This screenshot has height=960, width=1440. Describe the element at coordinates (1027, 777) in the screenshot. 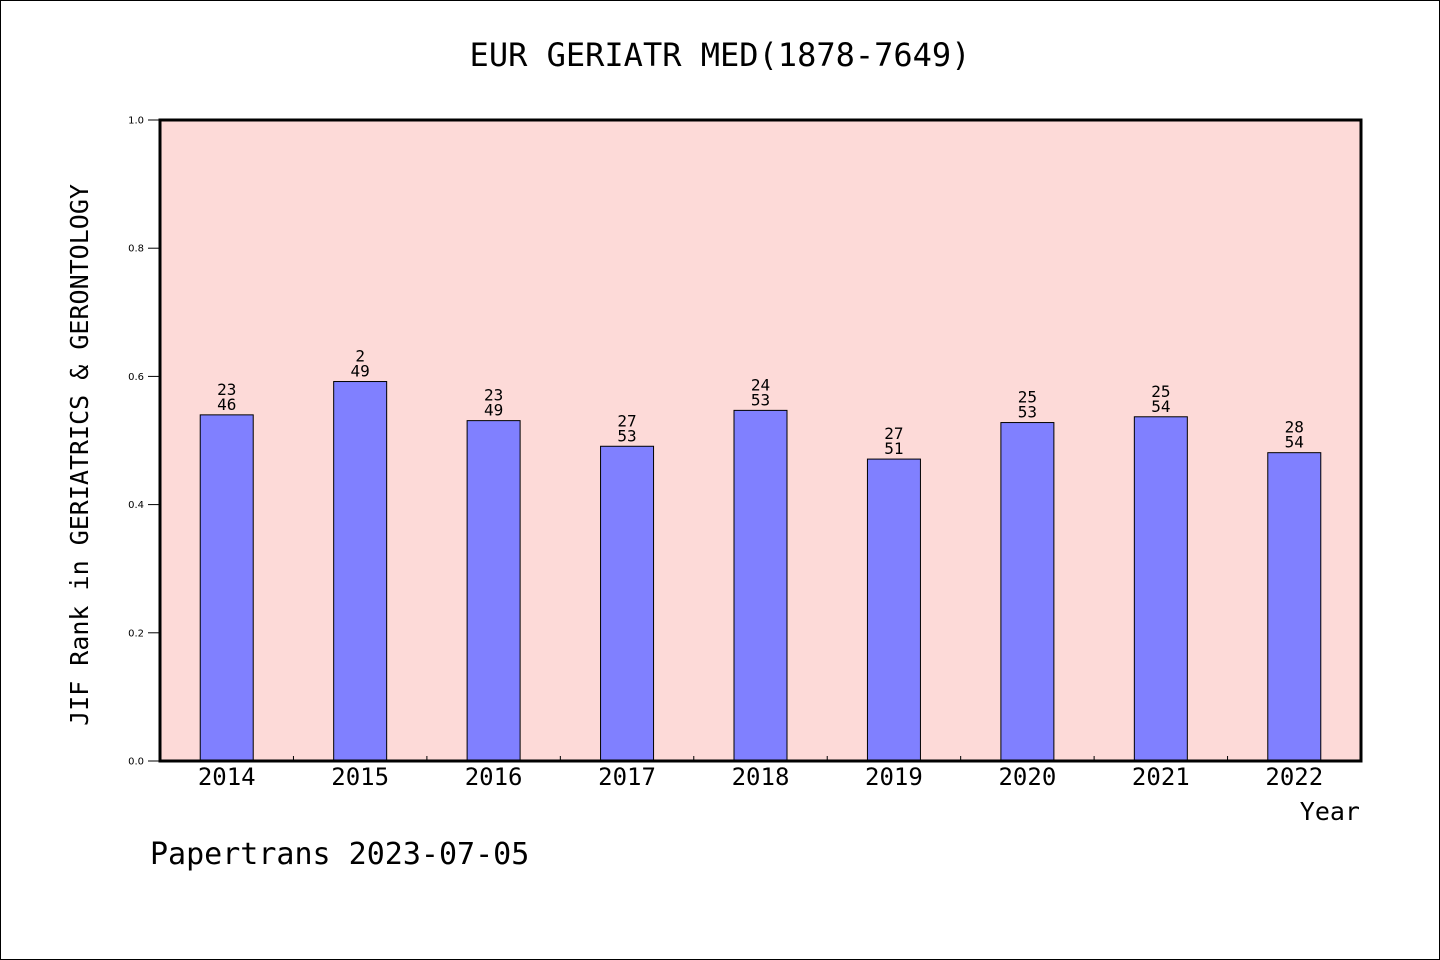

I see `x-tick-label-2020: 2020` at that location.